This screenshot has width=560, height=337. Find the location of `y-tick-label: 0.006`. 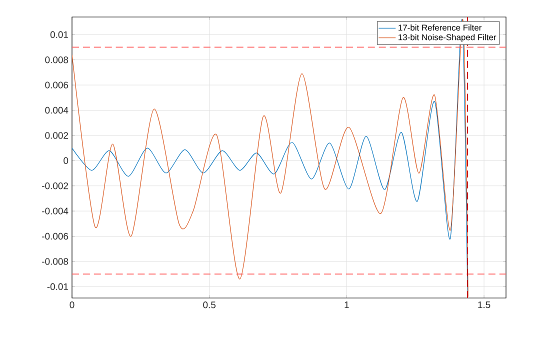

y-tick-label: 0.006 is located at coordinates (56, 85).